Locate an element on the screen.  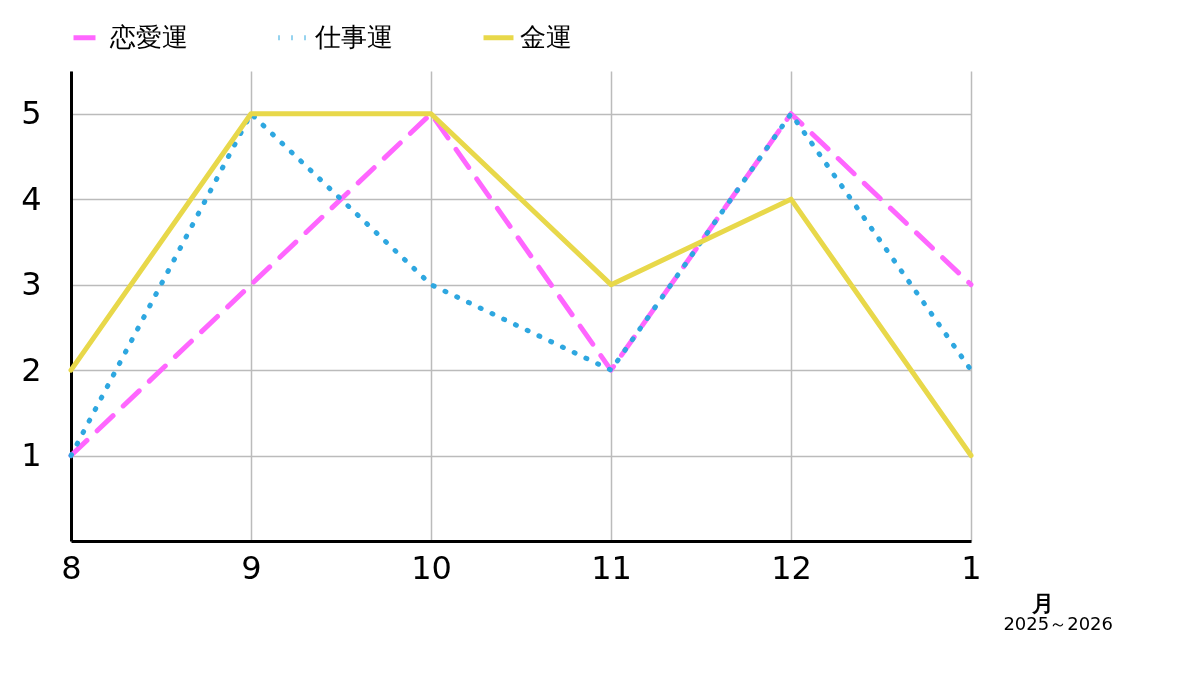
x-tick-label: 11 is located at coordinates (611, 567).